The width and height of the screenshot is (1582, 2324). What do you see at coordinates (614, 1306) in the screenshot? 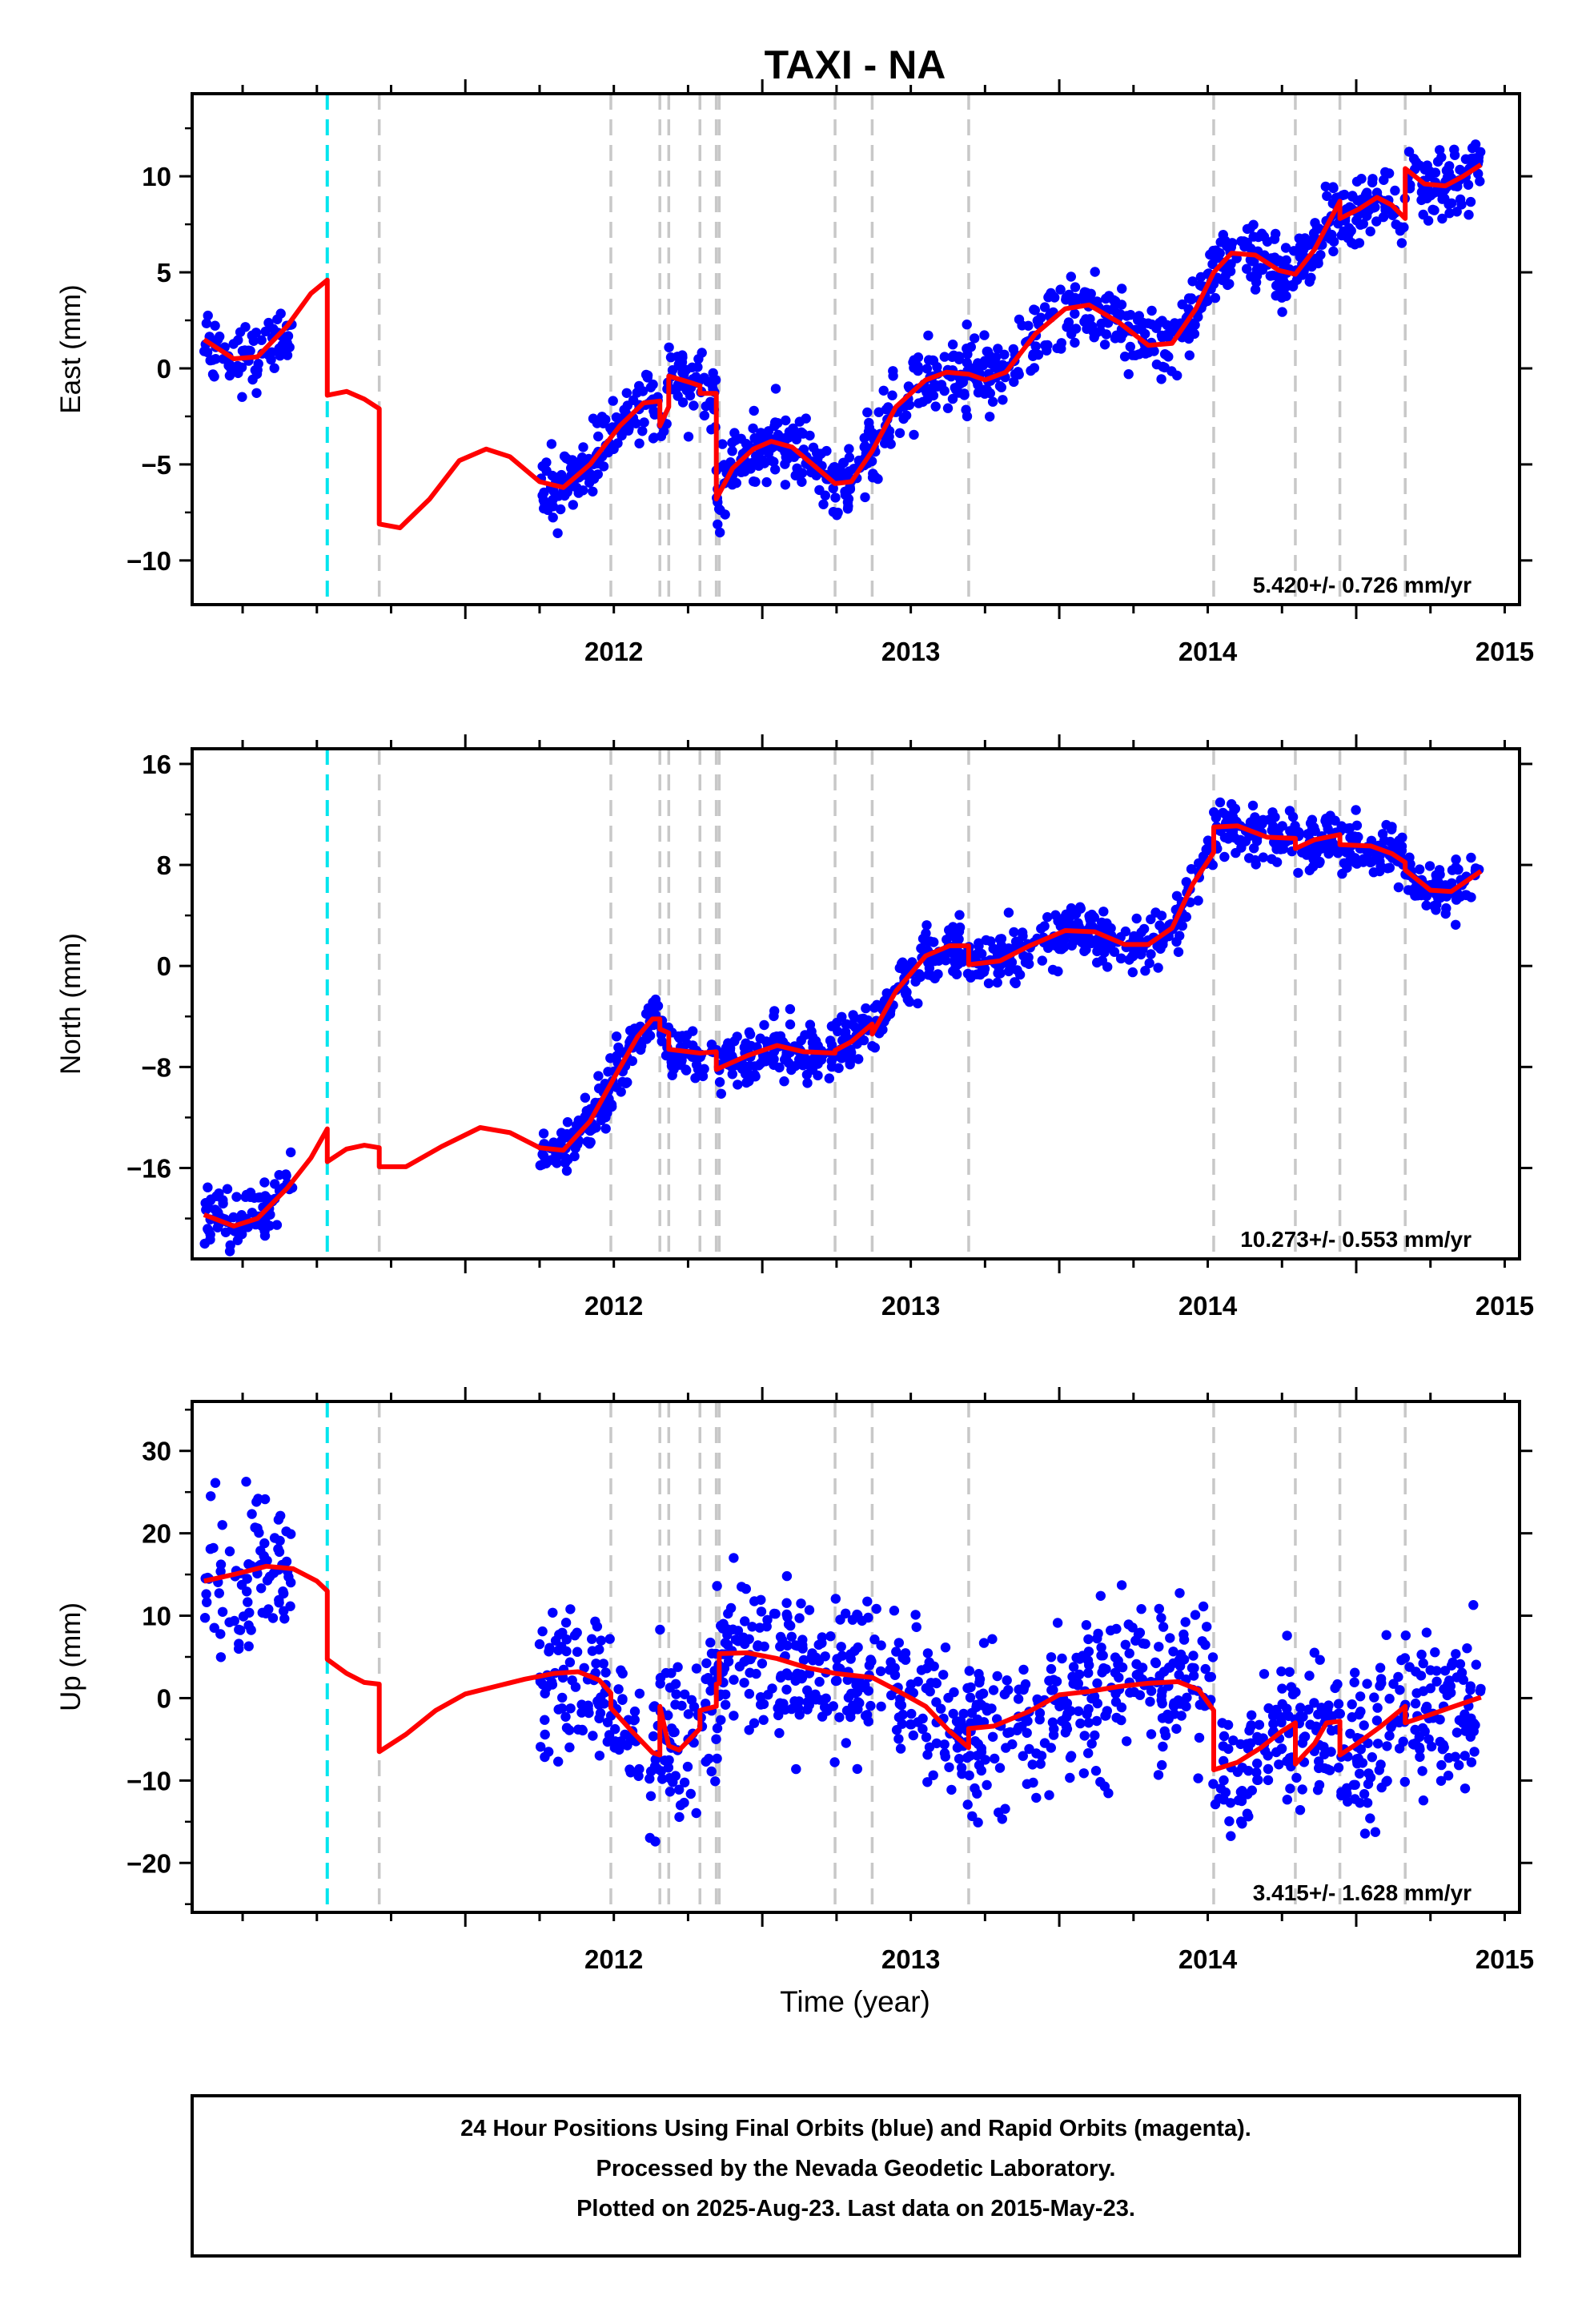
I see `north-xtick-label: 2012` at bounding box center [614, 1306].